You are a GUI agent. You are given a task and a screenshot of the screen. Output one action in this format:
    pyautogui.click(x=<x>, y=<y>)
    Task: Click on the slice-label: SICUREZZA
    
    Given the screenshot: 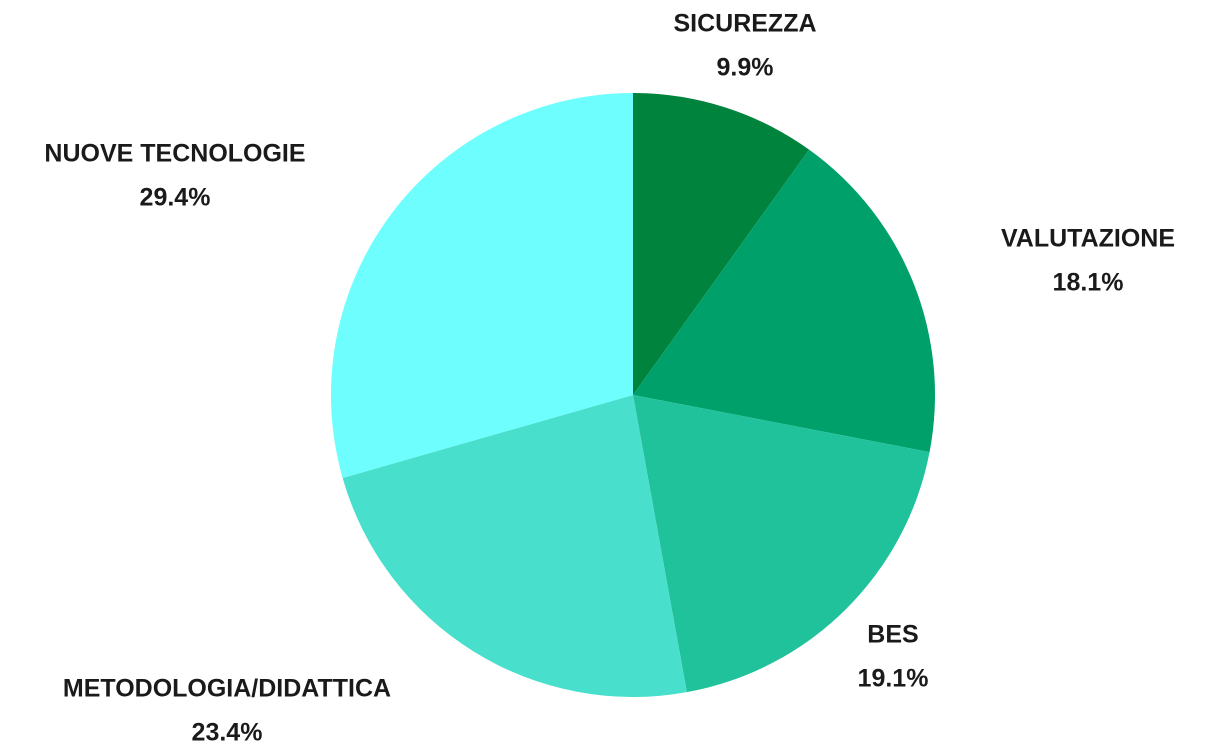 What is the action you would take?
    pyautogui.click(x=744, y=24)
    